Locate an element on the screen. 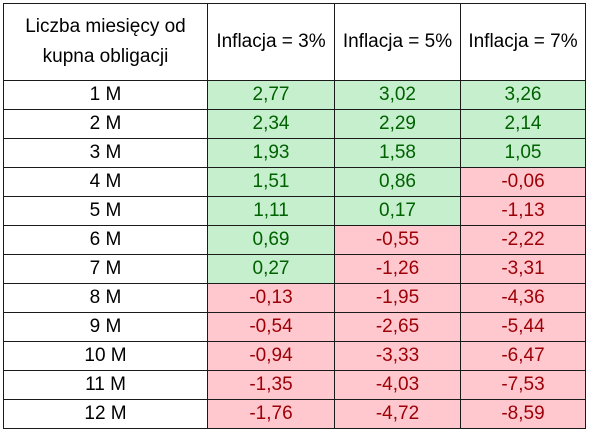 The height and width of the screenshot is (443, 599). value-cell-inflation-3: 1,51 is located at coordinates (271, 182).